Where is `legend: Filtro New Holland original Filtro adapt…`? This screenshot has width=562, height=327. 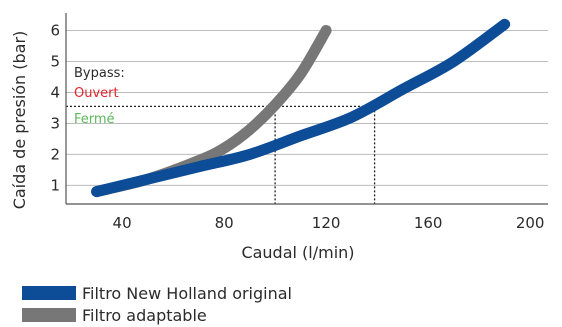 legend: Filtro New Holland original Filtro adapt… is located at coordinates (157, 304).